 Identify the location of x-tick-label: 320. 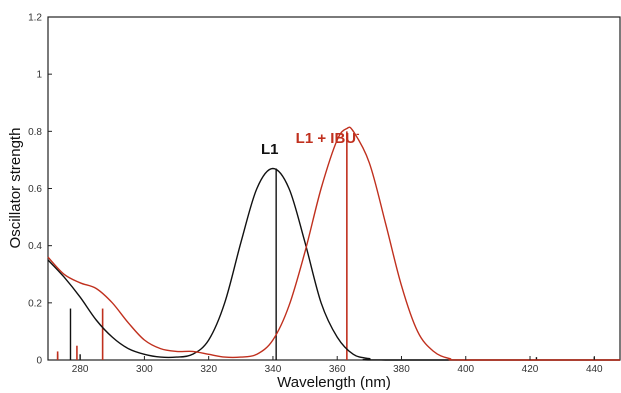
(208, 369).